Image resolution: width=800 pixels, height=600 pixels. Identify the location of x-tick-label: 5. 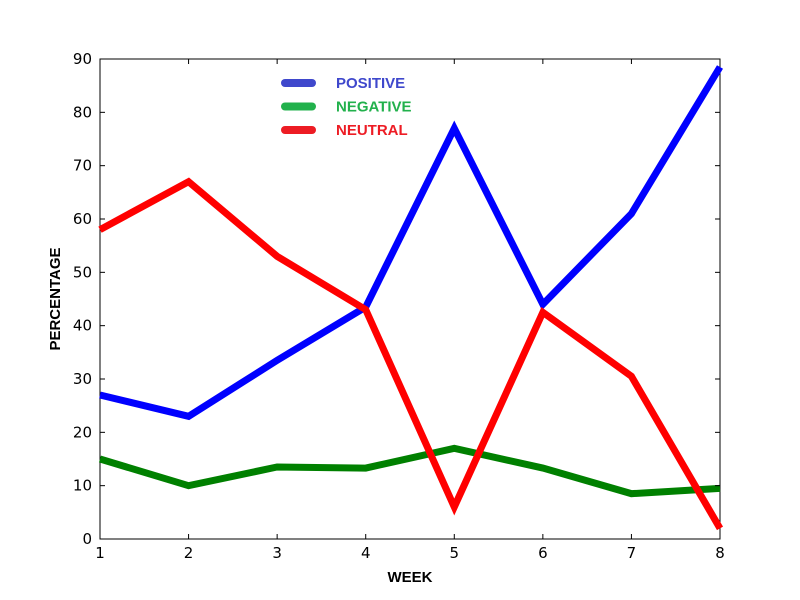
(455, 553).